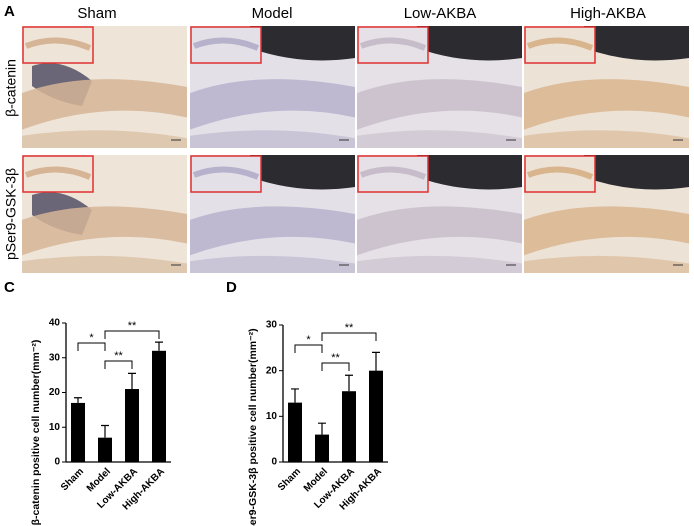 The height and width of the screenshot is (526, 694). I want to click on row-label: pSer9-GSK-3β, so click(11, 214).